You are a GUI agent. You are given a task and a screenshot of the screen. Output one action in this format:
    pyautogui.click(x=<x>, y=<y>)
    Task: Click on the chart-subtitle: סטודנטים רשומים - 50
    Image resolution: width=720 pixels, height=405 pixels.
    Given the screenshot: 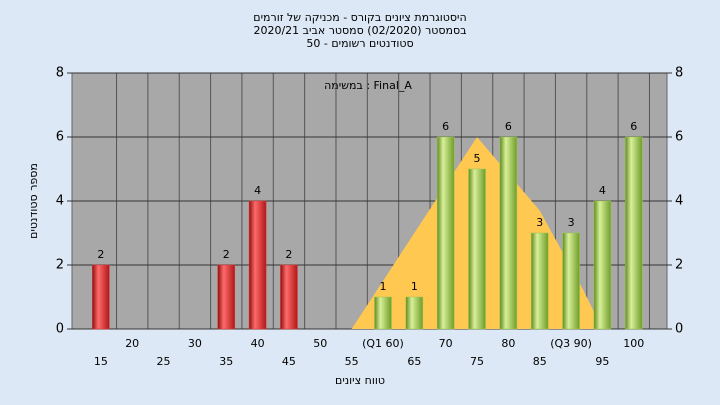 What is the action you would take?
    pyautogui.click(x=359, y=43)
    